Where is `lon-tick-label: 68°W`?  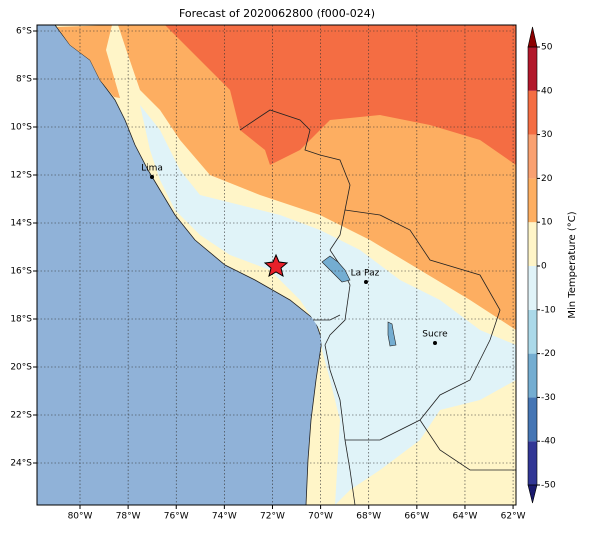
lon-tick-label: 68°W is located at coordinates (368, 517).